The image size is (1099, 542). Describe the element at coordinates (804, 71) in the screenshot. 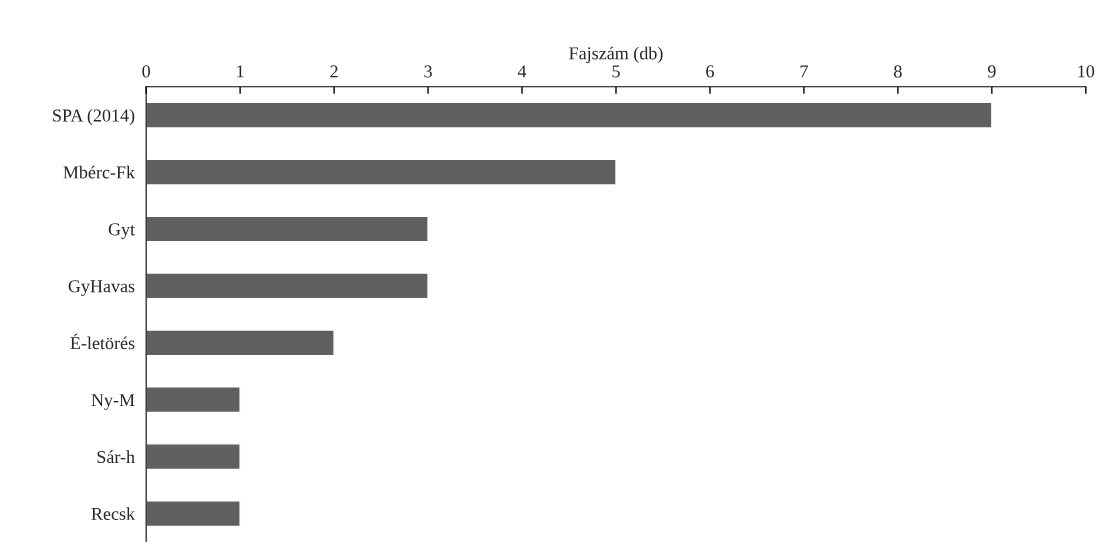

I see `x-tick-label: 7` at that location.